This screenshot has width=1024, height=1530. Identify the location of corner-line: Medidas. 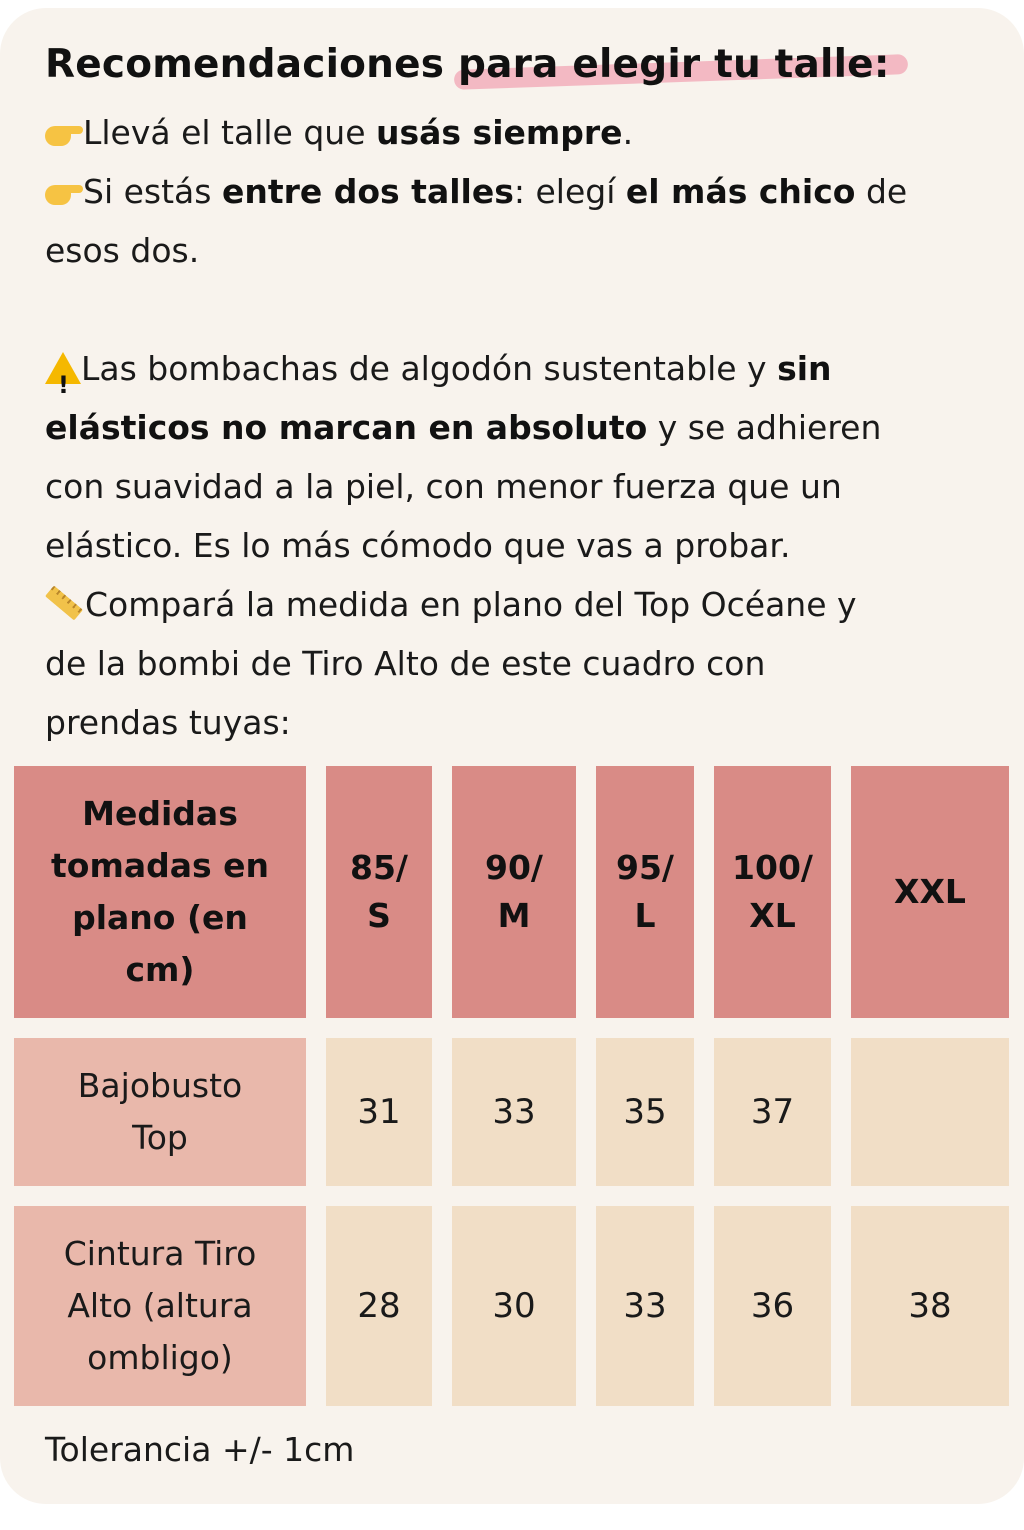
(160, 813).